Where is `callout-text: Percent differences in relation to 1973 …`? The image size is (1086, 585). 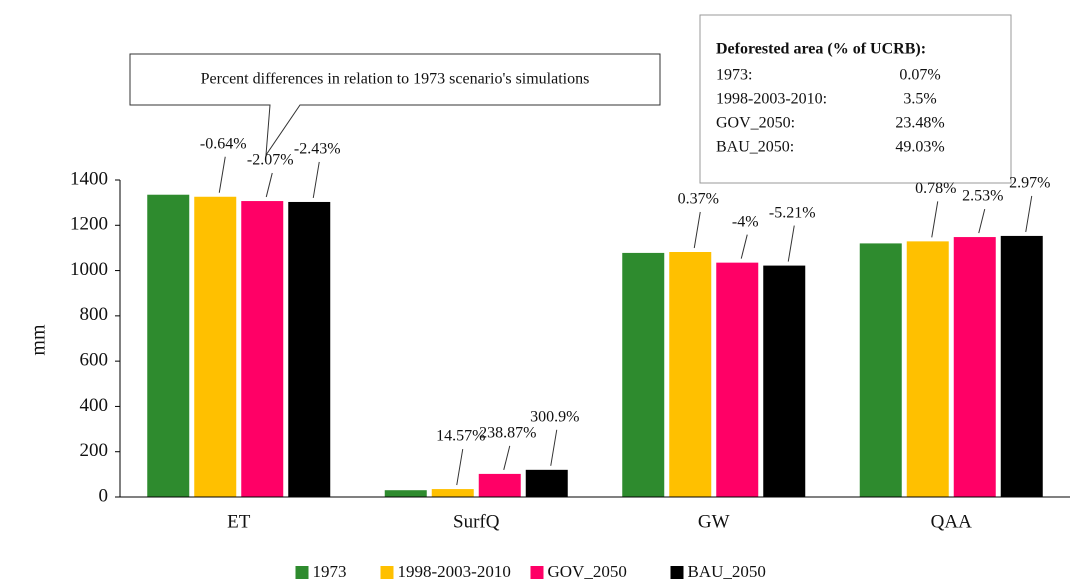 callout-text: Percent differences in relation to 1973 … is located at coordinates (395, 79).